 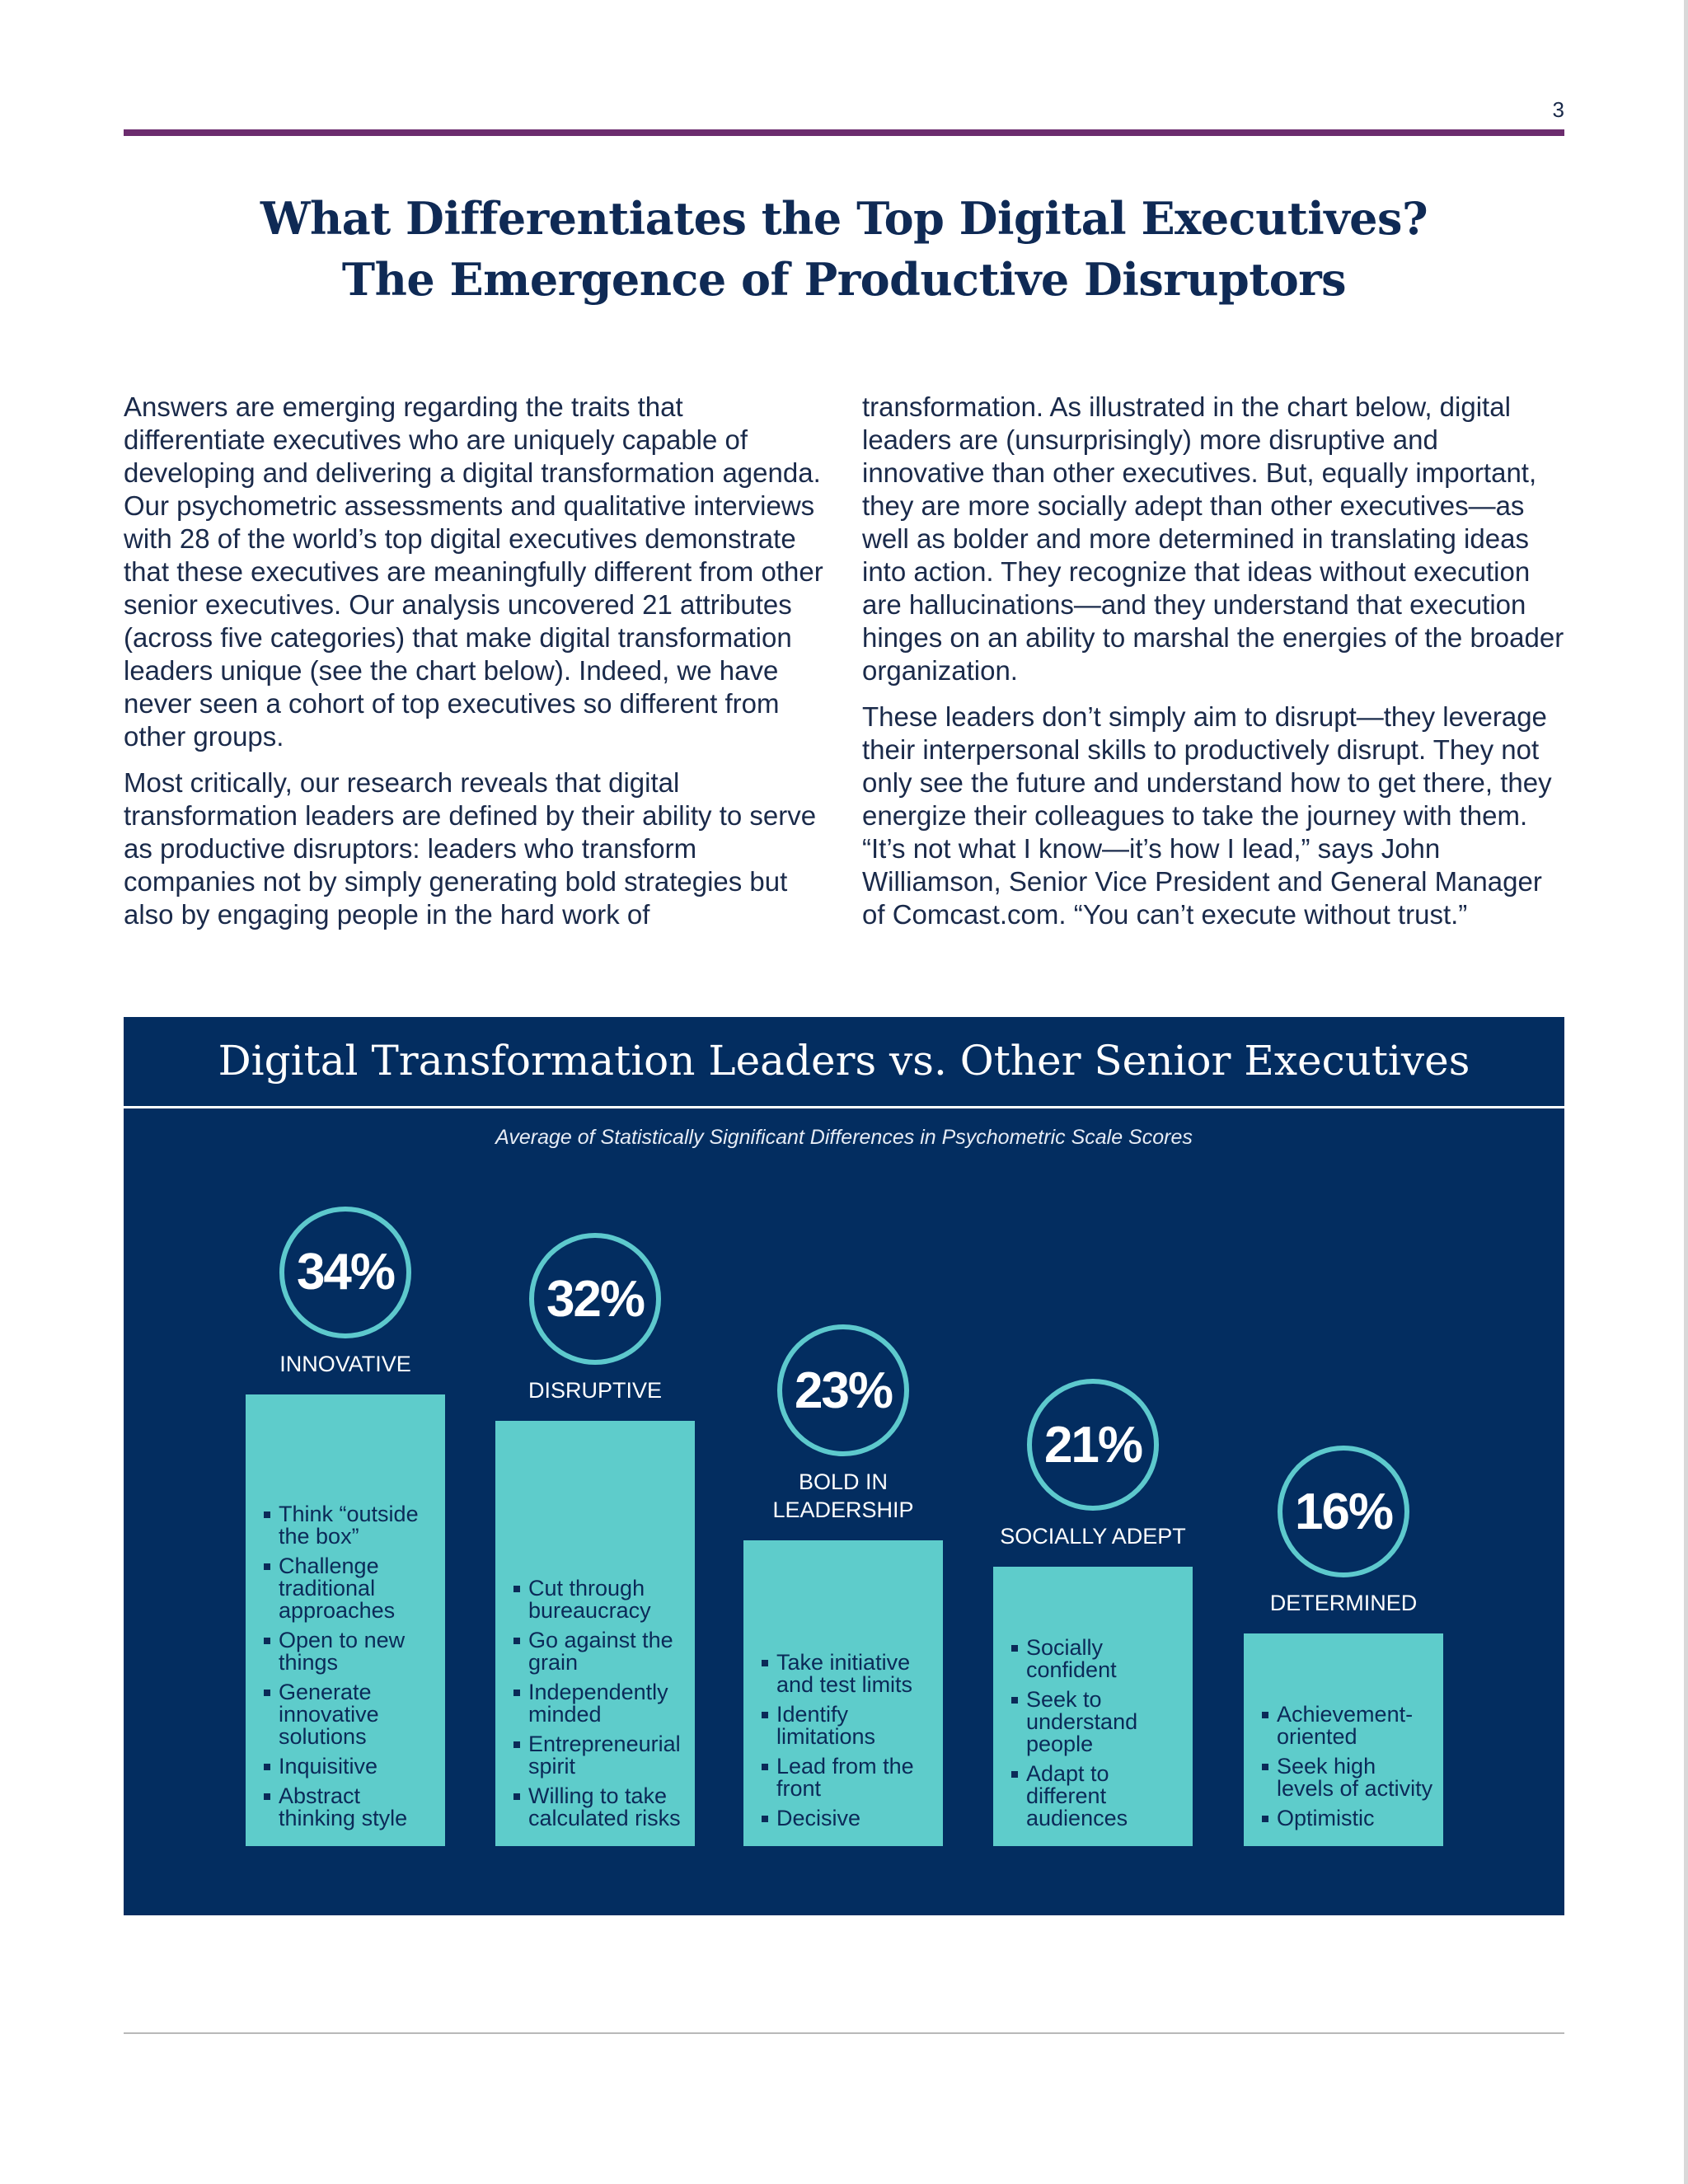 What do you see at coordinates (844, 279) in the screenshot?
I see `title-line-2: The Emergence of Productive Disruptors` at bounding box center [844, 279].